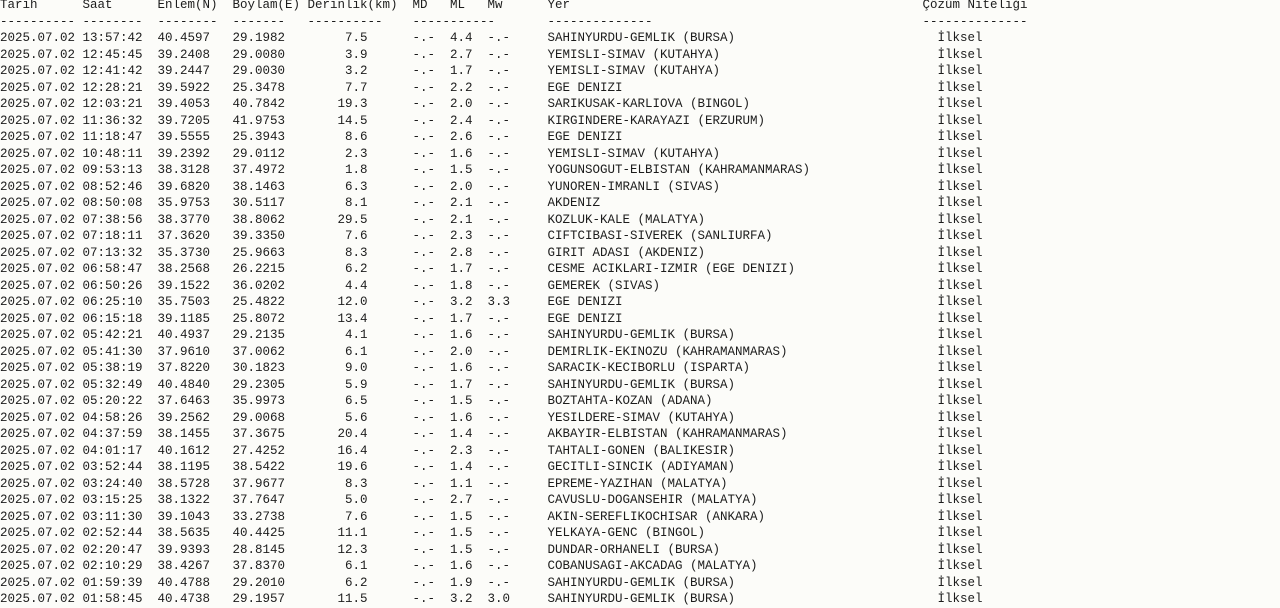 The image size is (1280, 608). Describe the element at coordinates (112, 203) in the screenshot. I see `cell-time: 08:50:08` at that location.